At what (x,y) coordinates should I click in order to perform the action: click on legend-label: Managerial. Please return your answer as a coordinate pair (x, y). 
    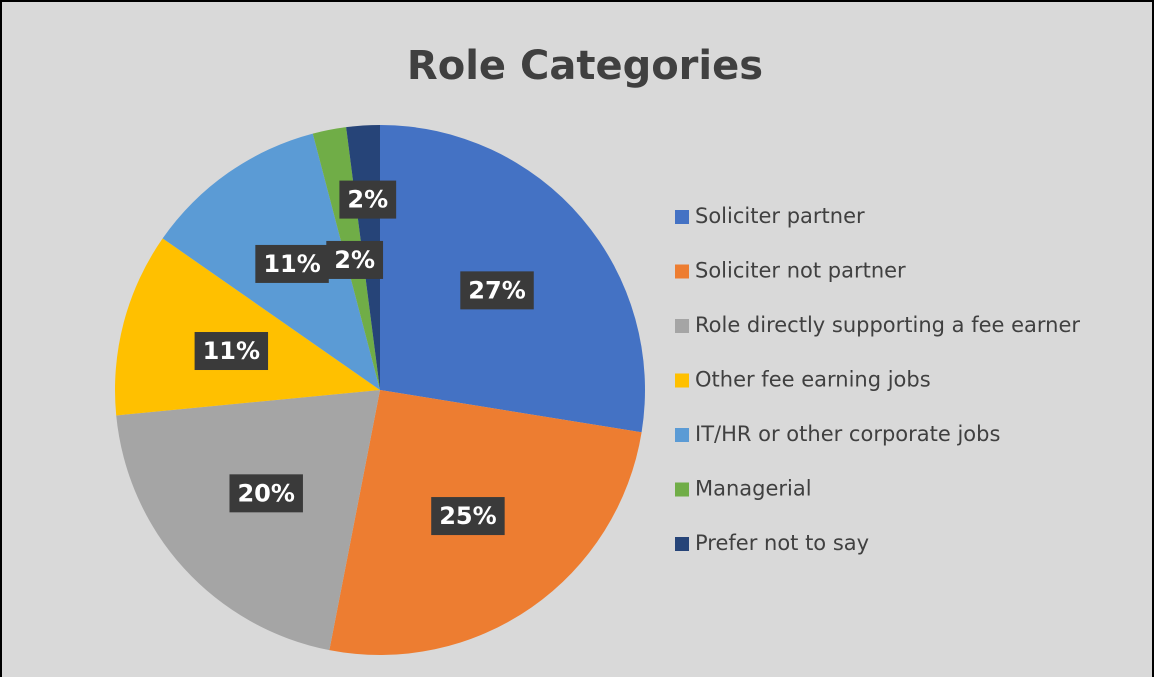
    Looking at the image, I should click on (753, 489).